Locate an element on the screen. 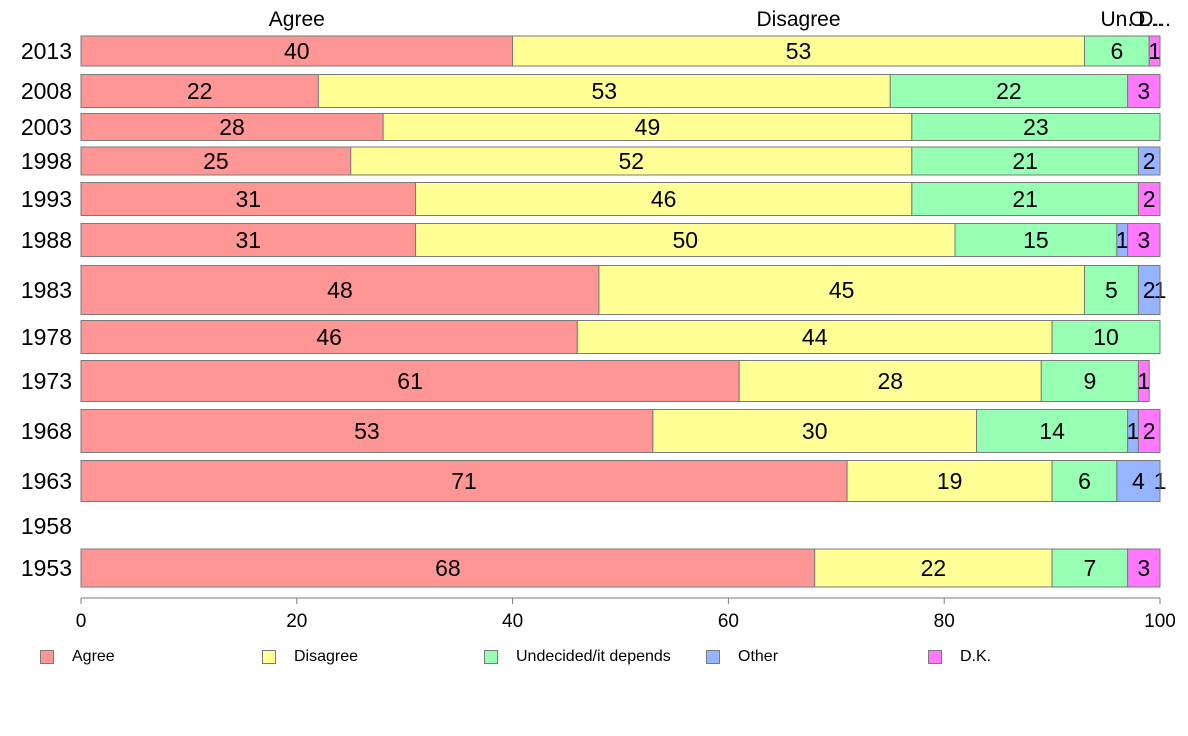 The image size is (1188, 736). x-tick-label: 100 is located at coordinates (1160, 621).